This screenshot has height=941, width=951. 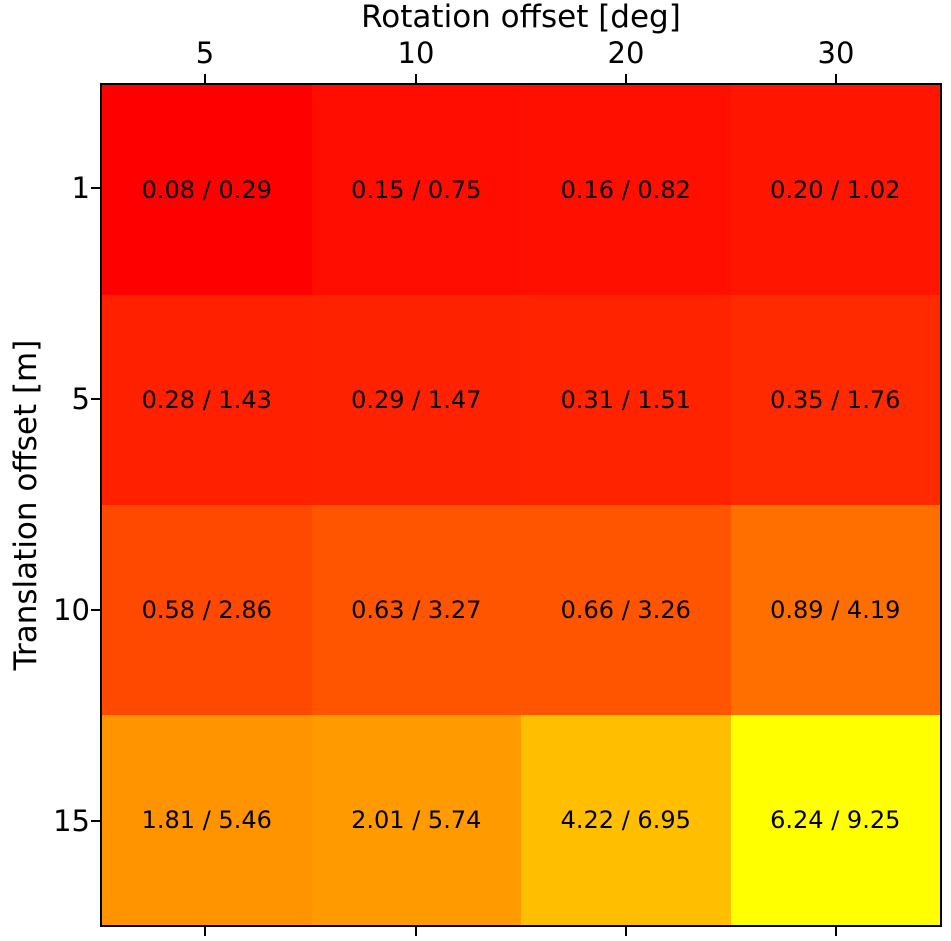 I want to click on heatmap-cell: 0.89 / 4.19, so click(x=835, y=610).